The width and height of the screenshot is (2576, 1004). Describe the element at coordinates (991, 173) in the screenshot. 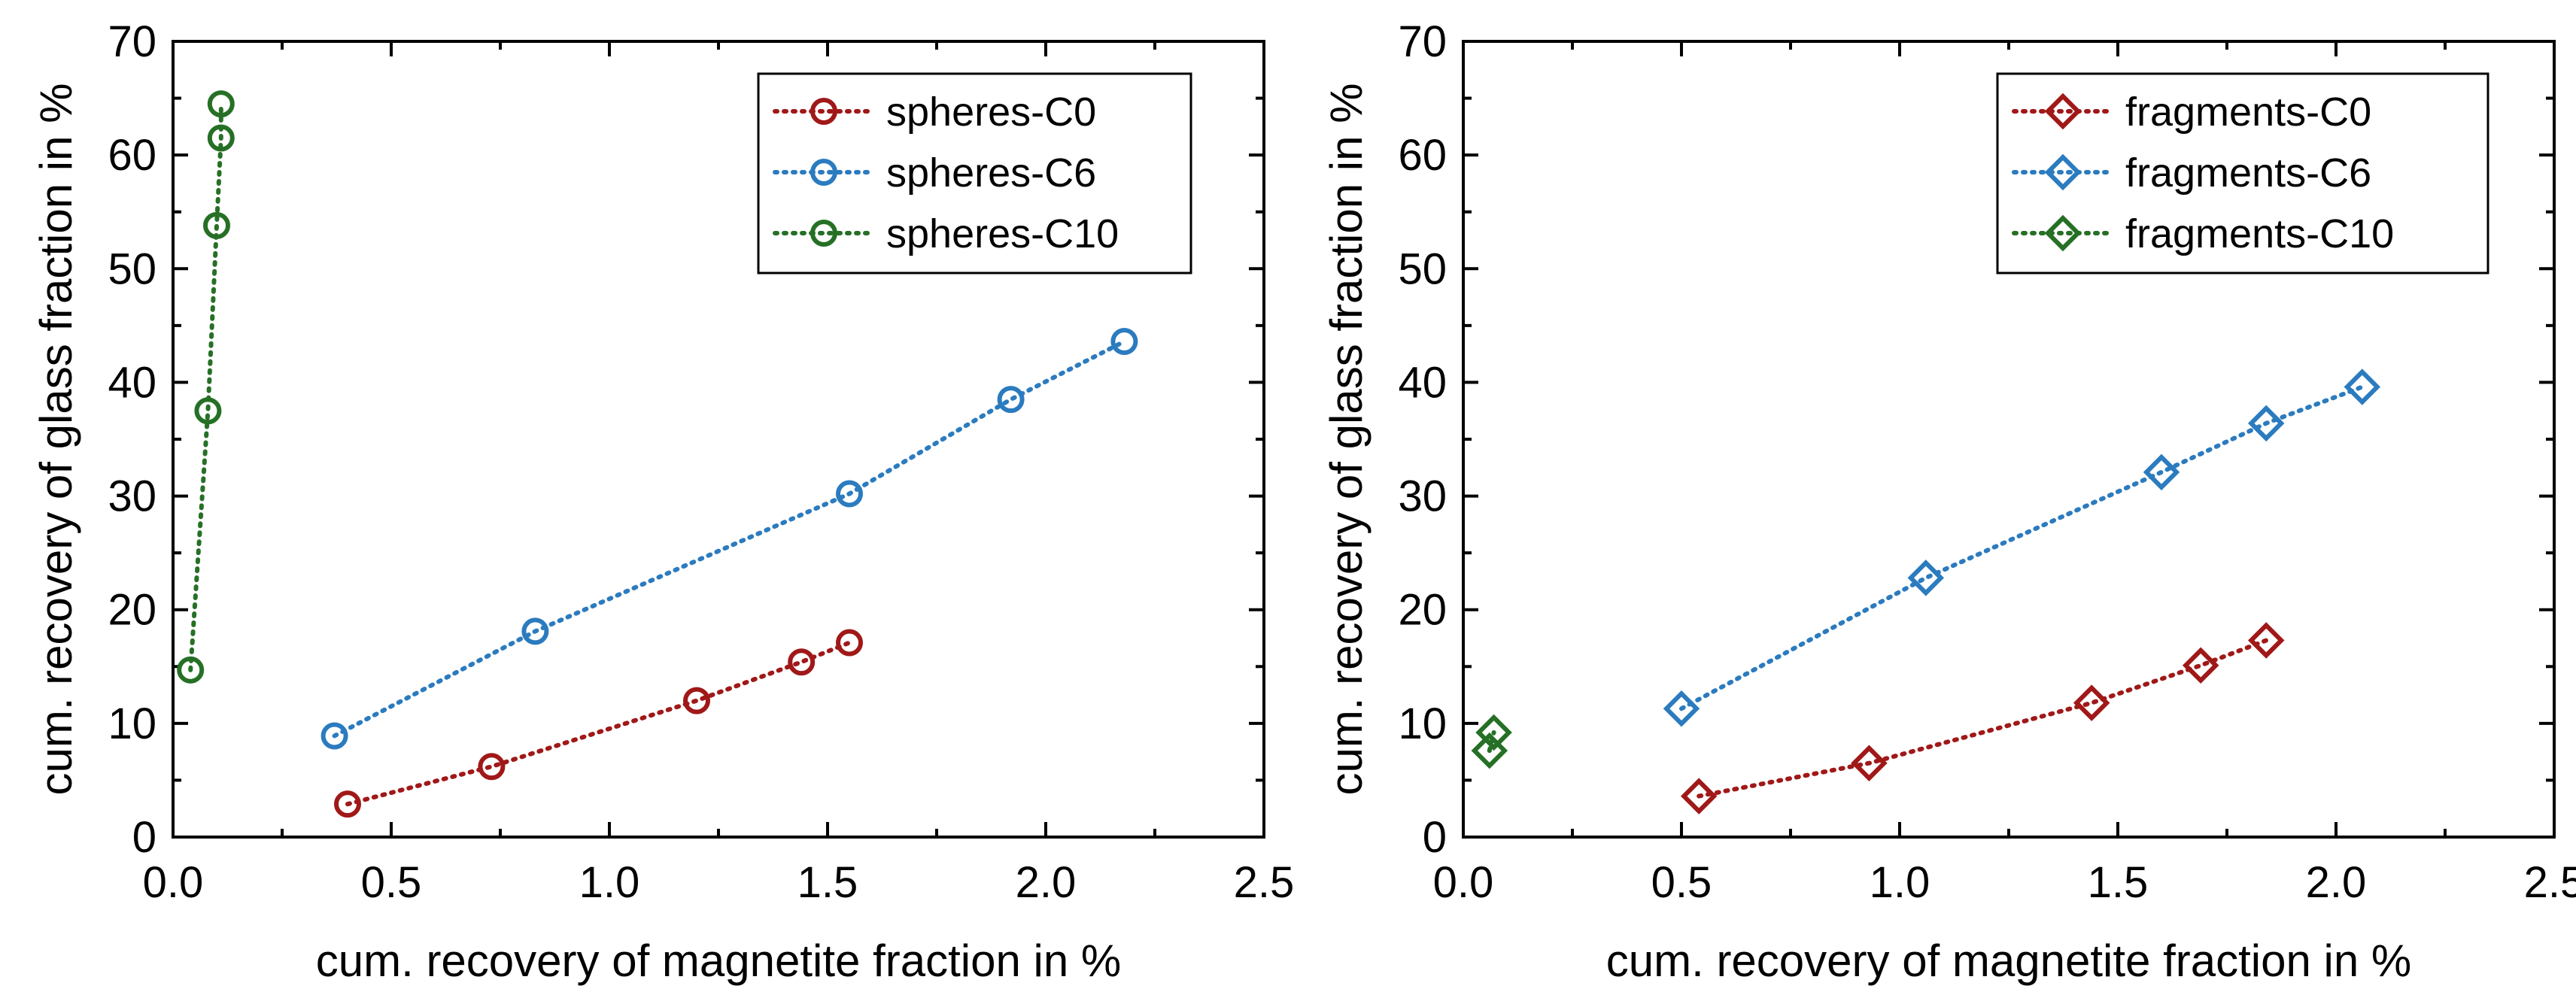

I see `legend-label: spheres-C6` at that location.